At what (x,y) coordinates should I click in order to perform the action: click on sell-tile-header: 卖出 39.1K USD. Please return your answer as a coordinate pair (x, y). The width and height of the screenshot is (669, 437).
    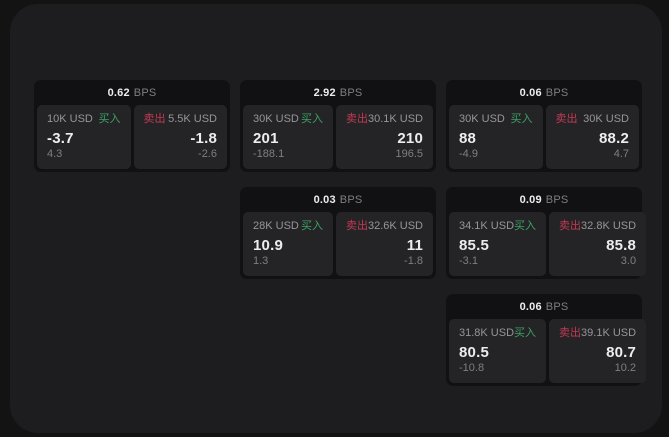
    Looking at the image, I should click on (597, 333).